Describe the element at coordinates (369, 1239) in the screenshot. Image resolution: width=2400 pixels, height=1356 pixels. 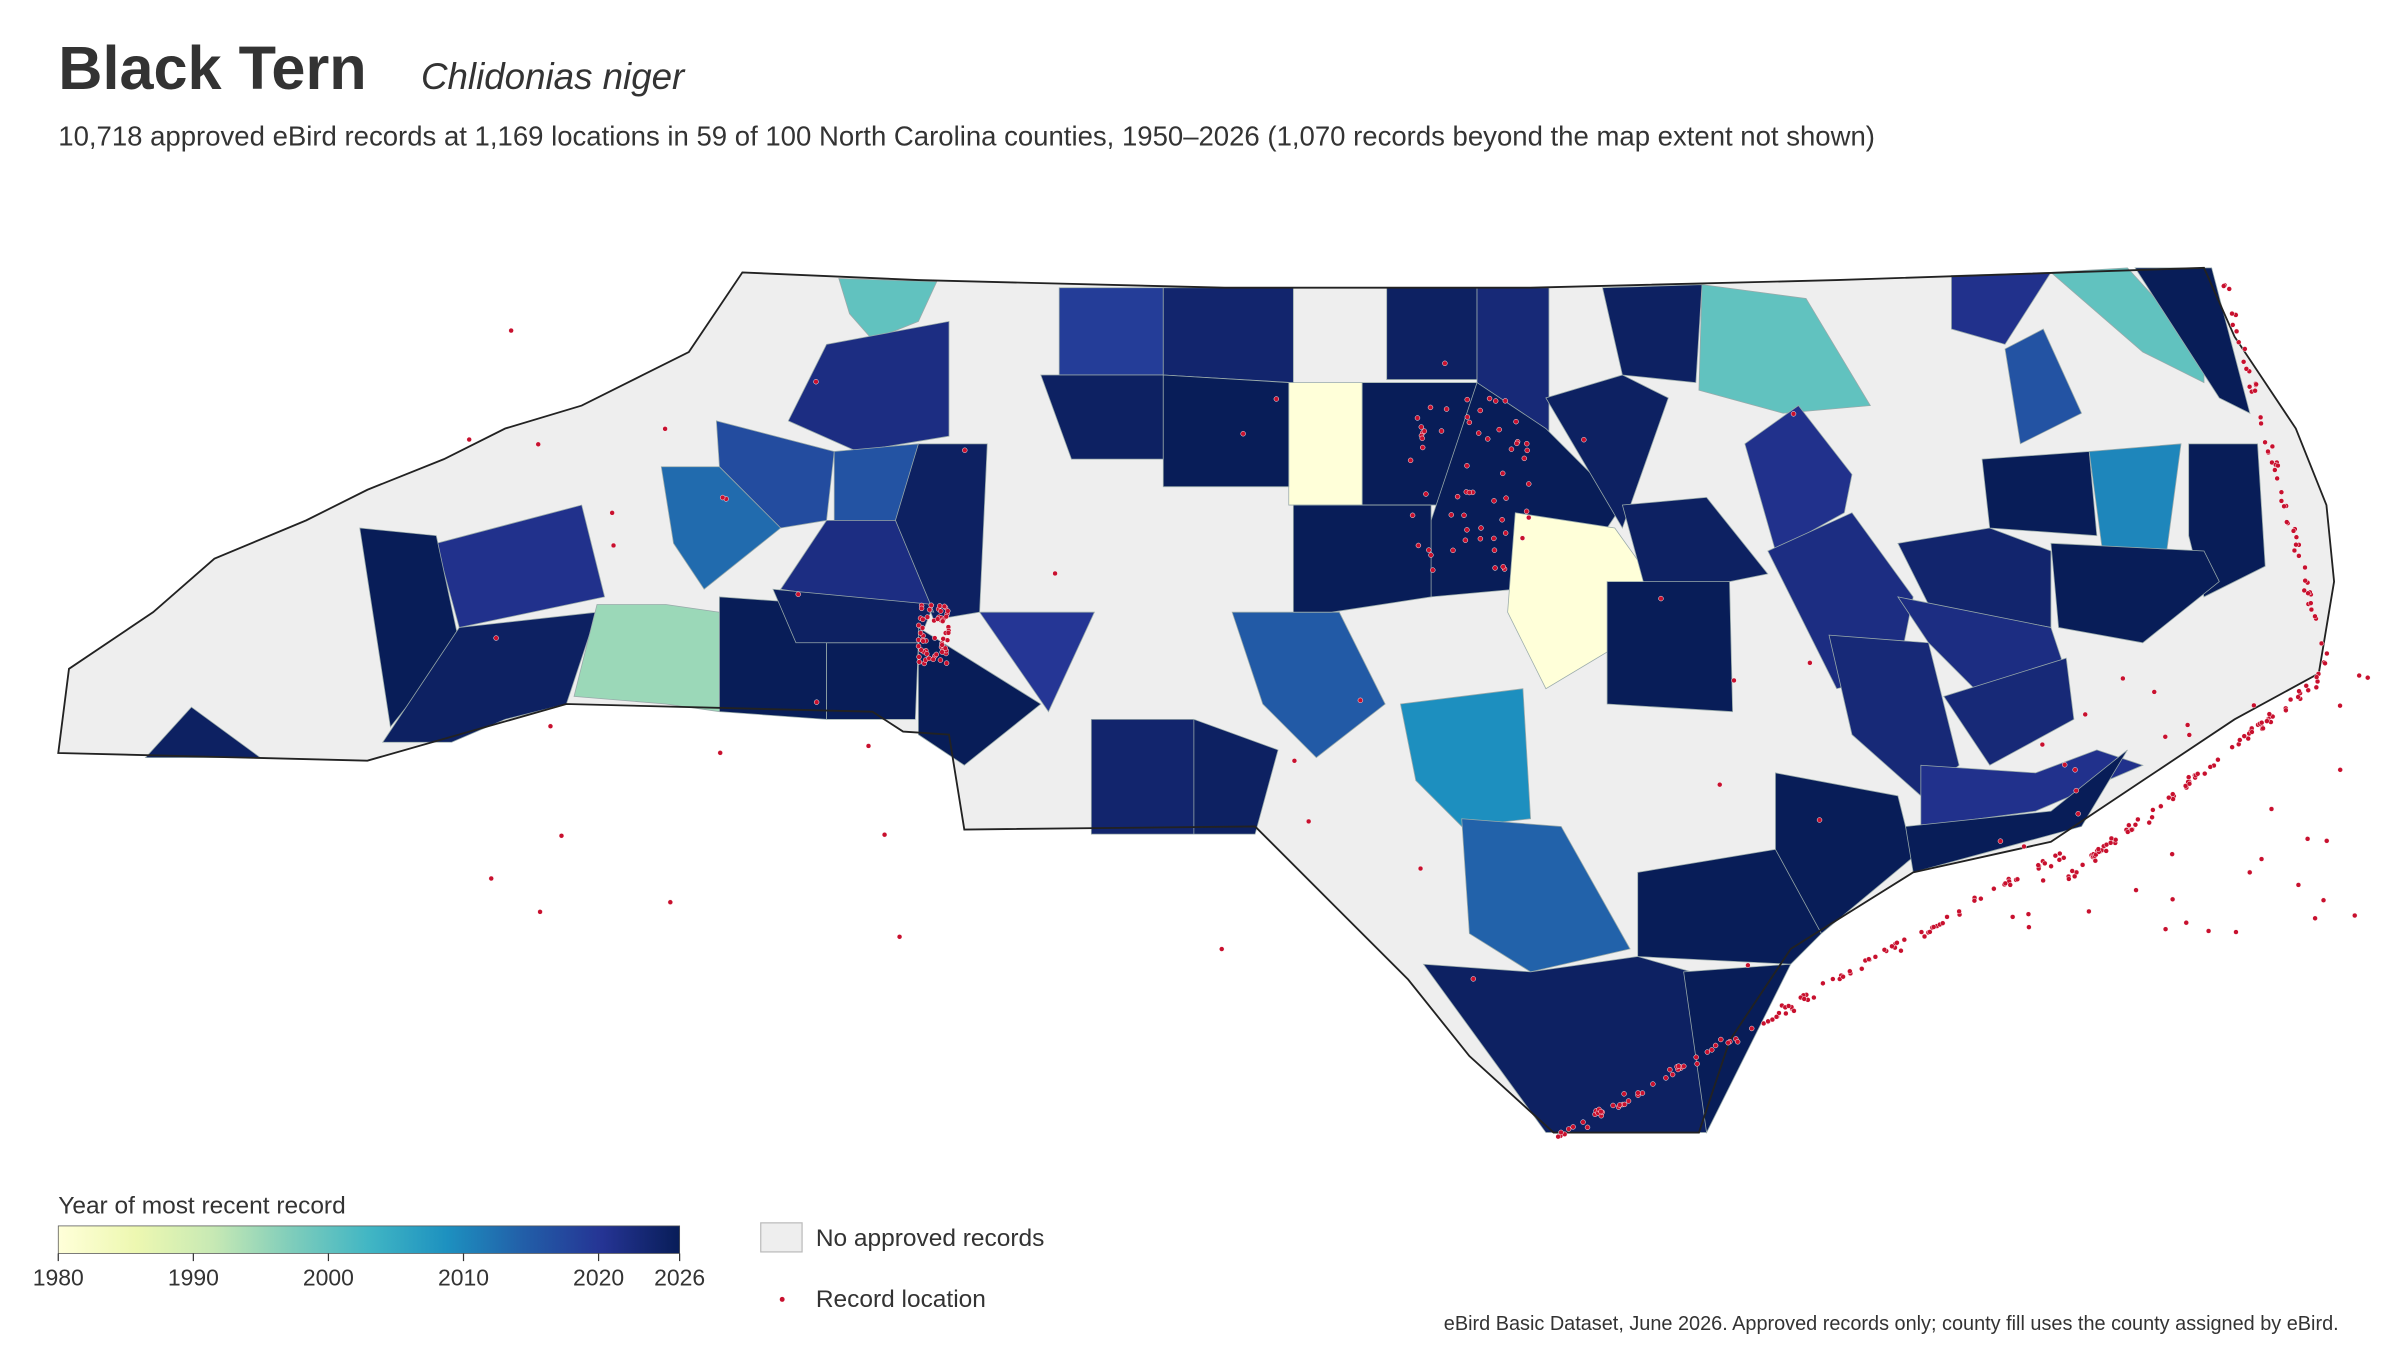
I see `colorbar` at that location.